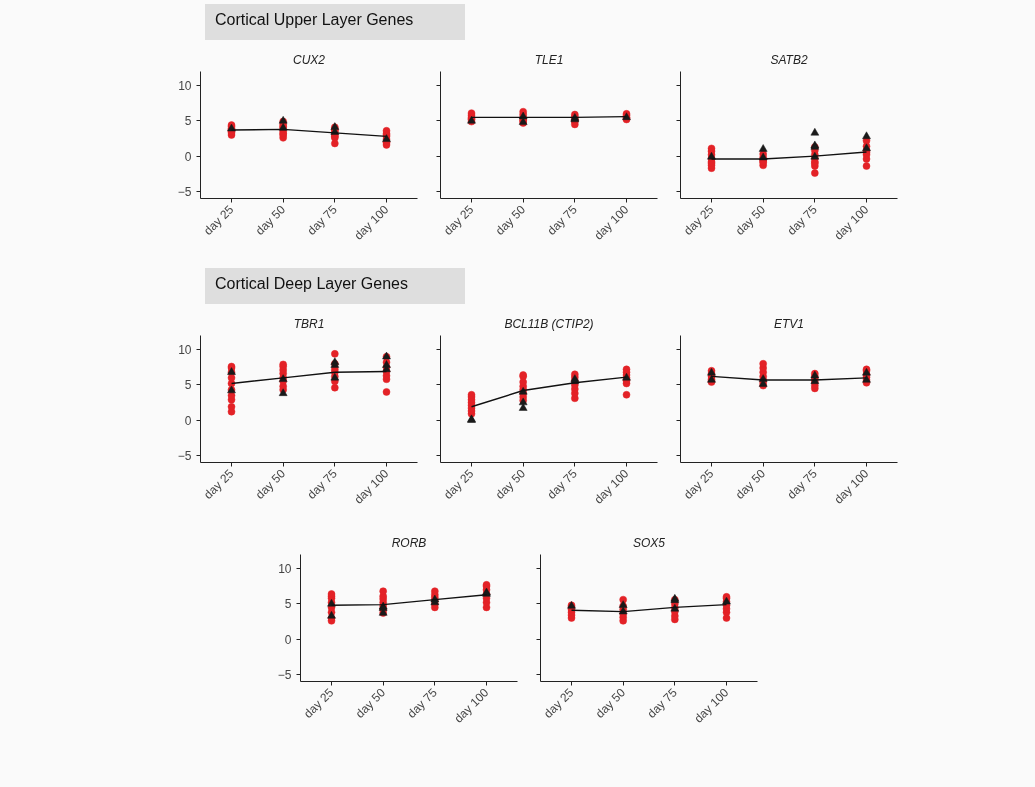  What do you see at coordinates (314, 20) in the screenshot?
I see `text: Cortical Upper Layer Genes` at bounding box center [314, 20].